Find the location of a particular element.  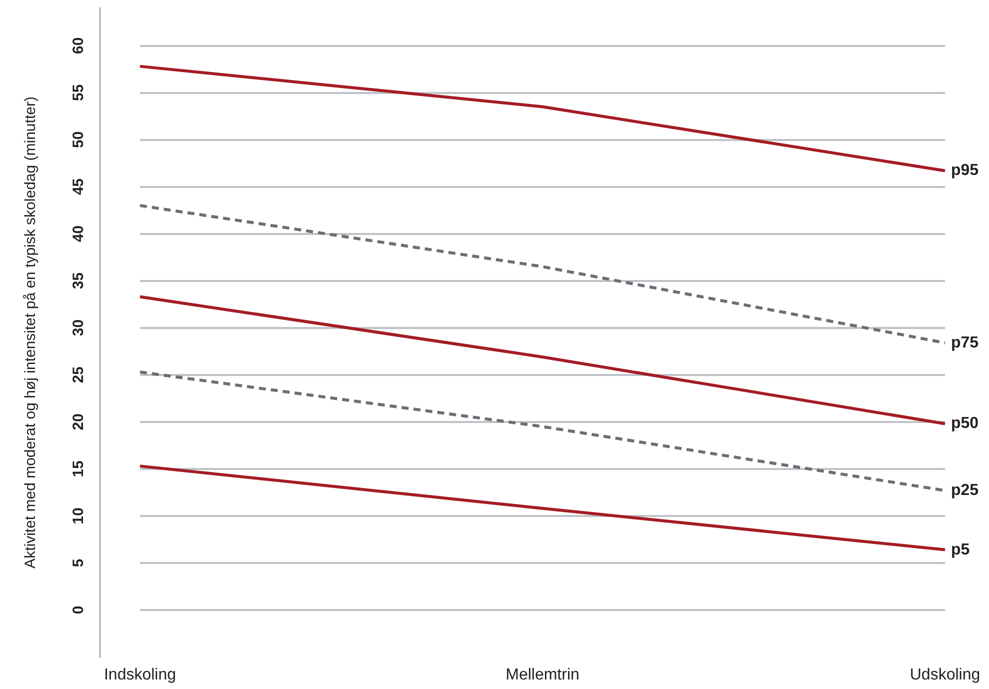

y-tick-label: 25 is located at coordinates (78, 375).